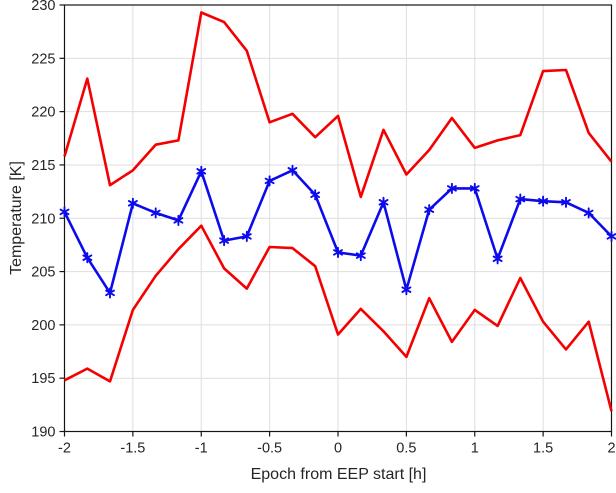  Describe the element at coordinates (43, 219) in the screenshot. I see `y-tick-label: 210` at that location.